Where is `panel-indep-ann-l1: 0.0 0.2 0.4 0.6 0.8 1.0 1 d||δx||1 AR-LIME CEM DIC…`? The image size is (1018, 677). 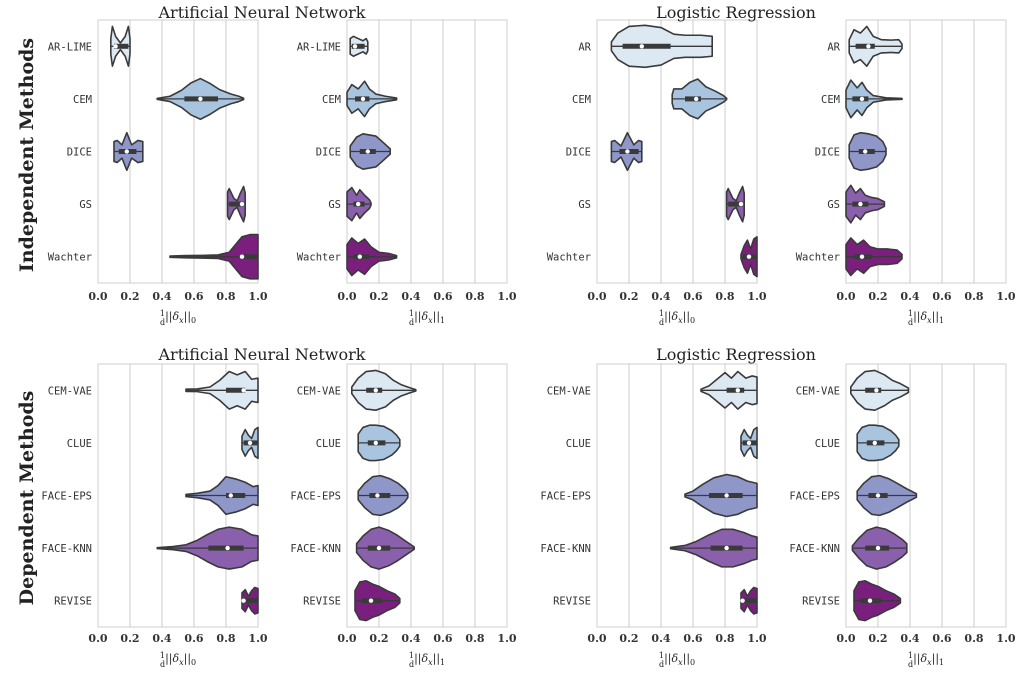 panel-indep-ann-l1: 0.0 0.2 0.4 0.6 0.8 1.0 1 d||δx||1 AR-LIME CEM DIC… is located at coordinates (407, 173).